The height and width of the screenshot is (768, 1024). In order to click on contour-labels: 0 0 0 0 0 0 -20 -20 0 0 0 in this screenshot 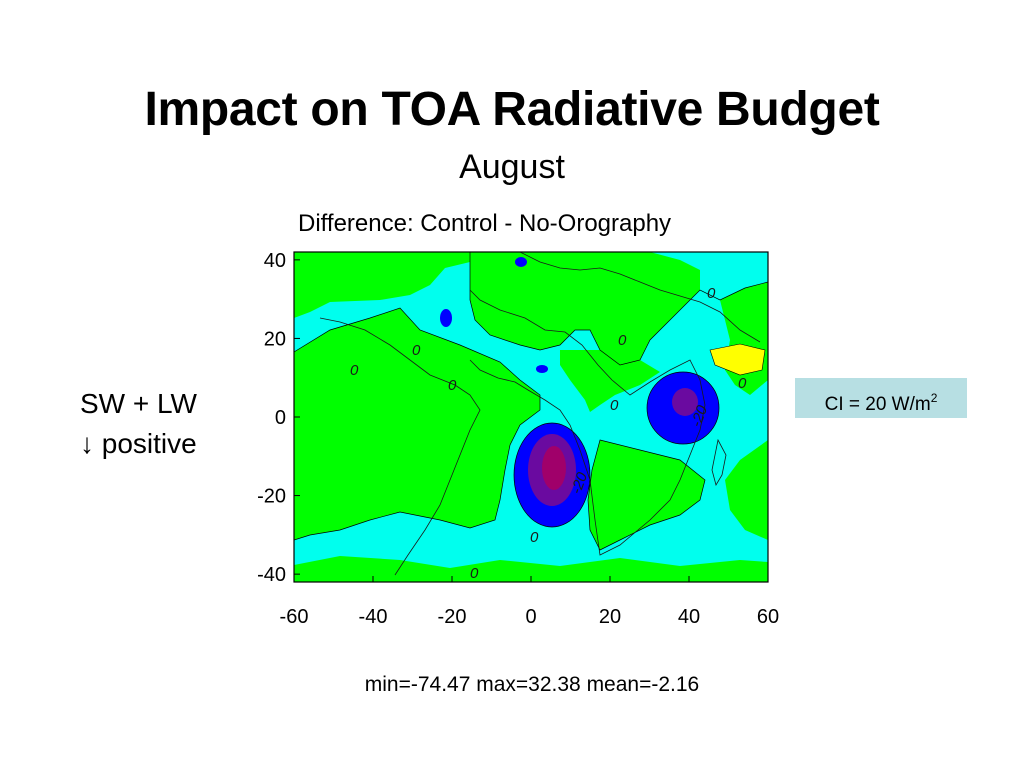, I will do `click(548, 433)`.